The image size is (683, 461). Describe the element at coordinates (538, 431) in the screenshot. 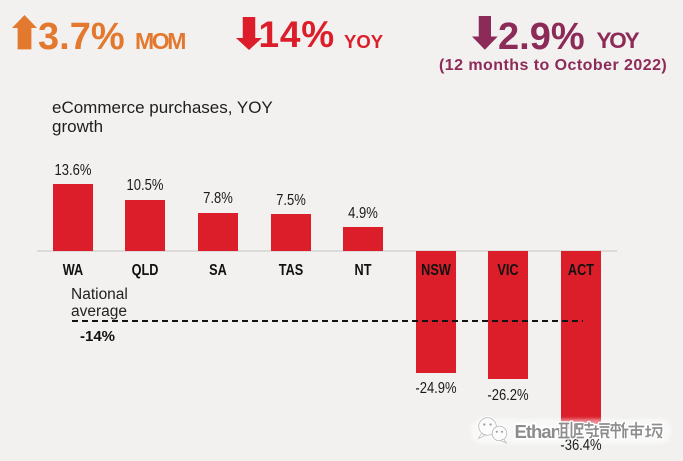

I see `svg-text: Ethan` at that location.